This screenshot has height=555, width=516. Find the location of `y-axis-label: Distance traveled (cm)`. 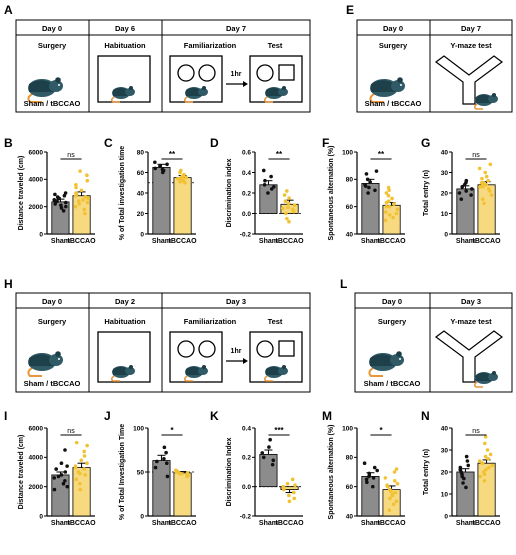

y-axis-label: Distance traveled (cm) is located at coordinates (21, 472).